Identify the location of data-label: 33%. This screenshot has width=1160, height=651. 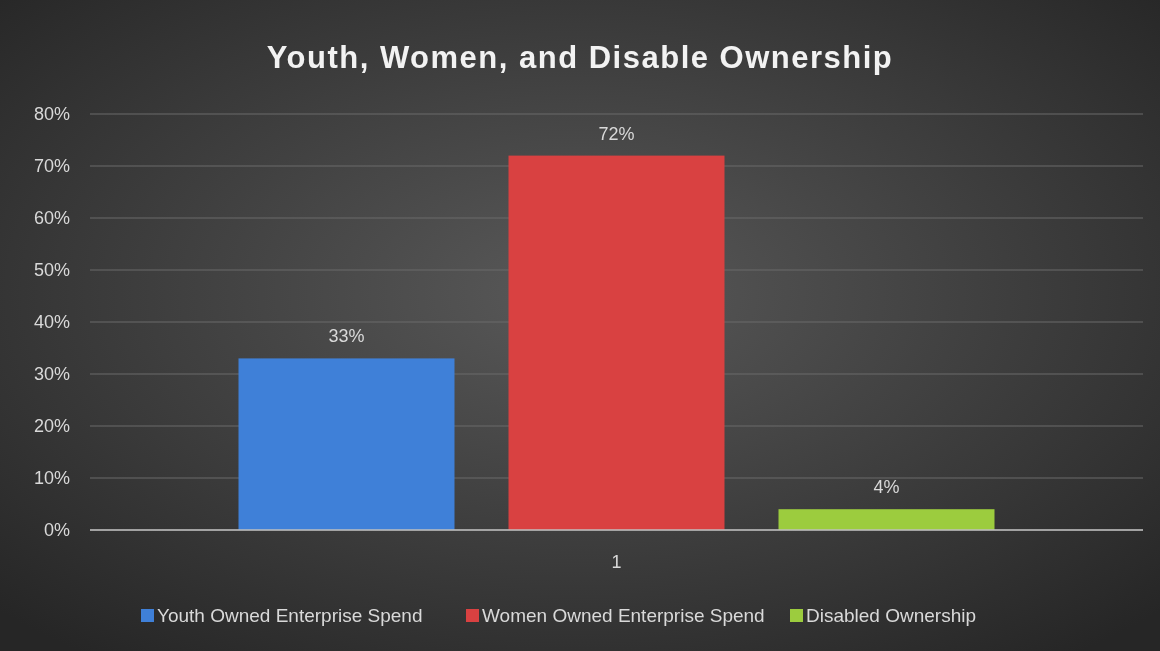
(346, 336).